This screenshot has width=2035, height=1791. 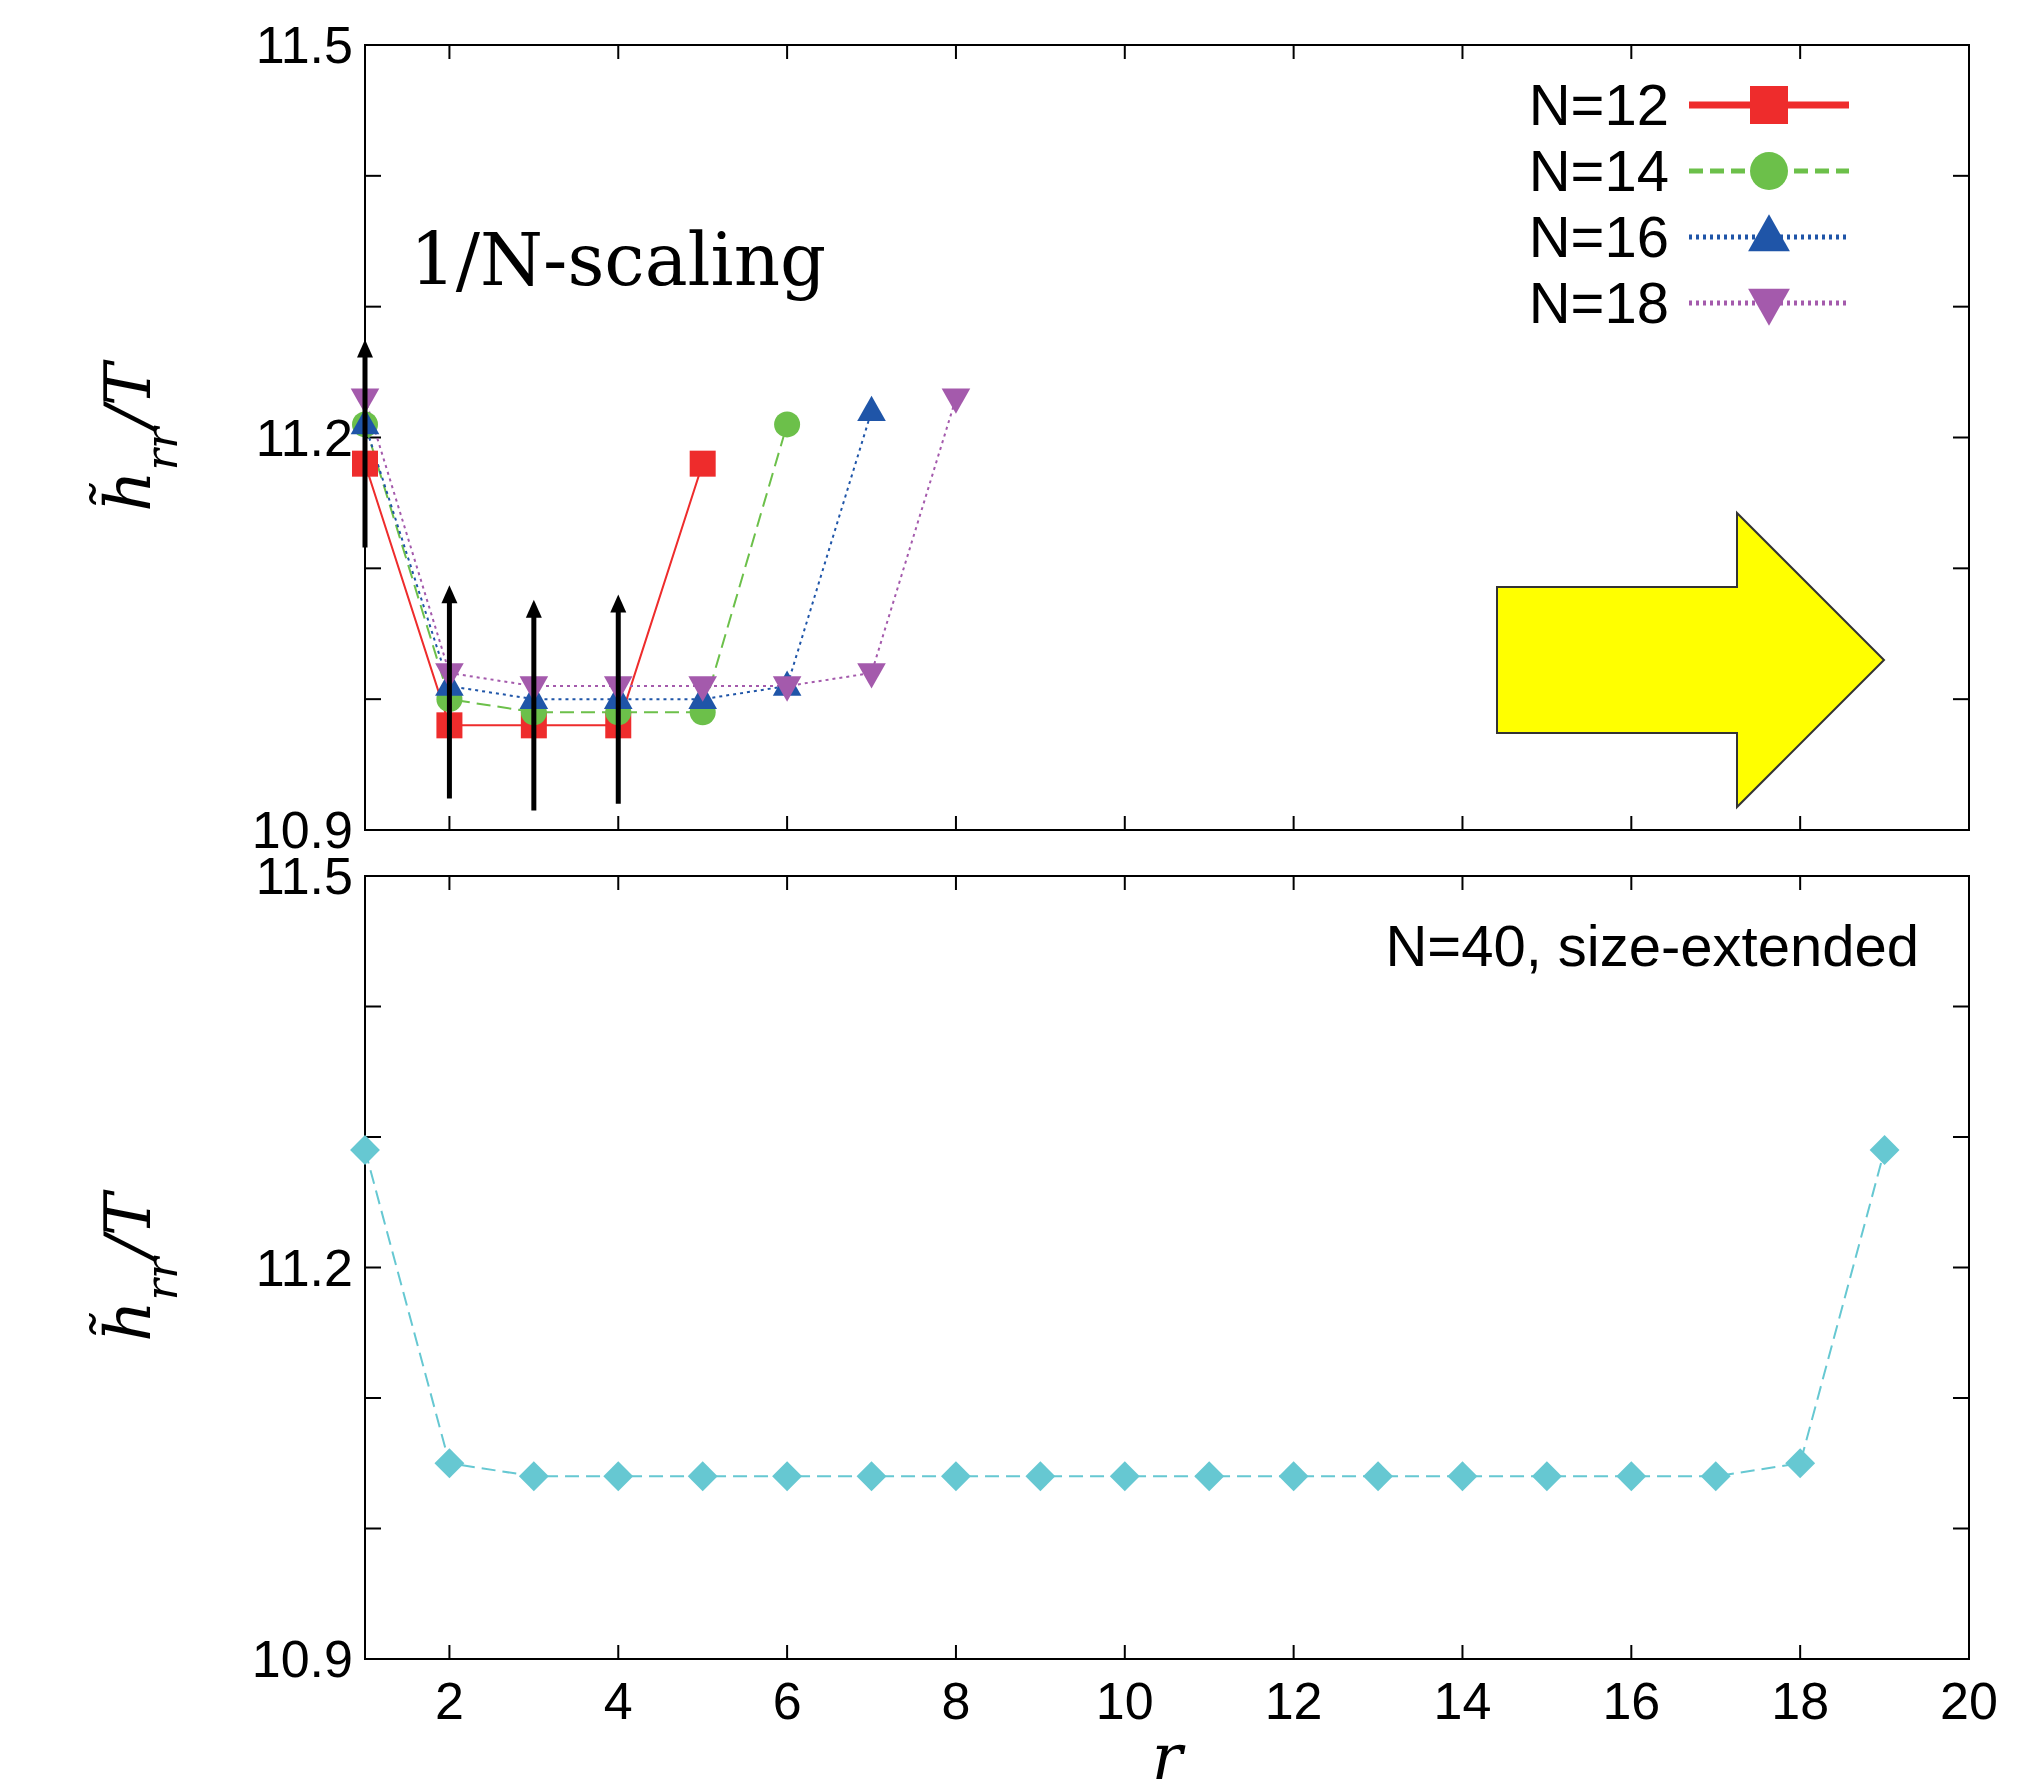 What do you see at coordinates (1800, 1701) in the screenshot?
I see `x-tick-label: 18` at bounding box center [1800, 1701].